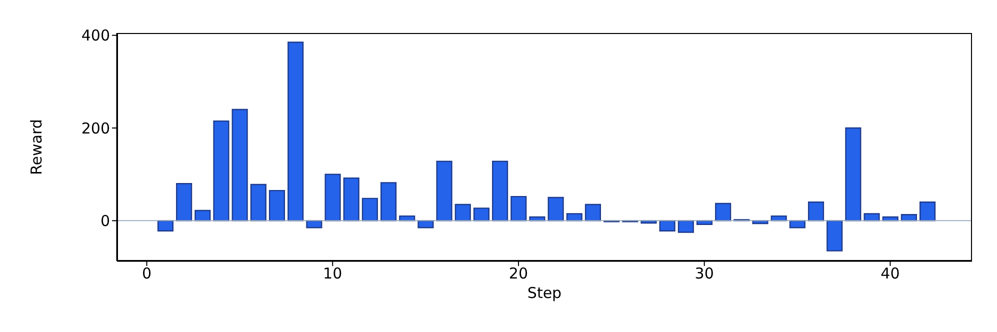 The width and height of the screenshot is (997, 332). Describe the element at coordinates (95, 128) in the screenshot. I see `y-tick-label: 200` at that location.